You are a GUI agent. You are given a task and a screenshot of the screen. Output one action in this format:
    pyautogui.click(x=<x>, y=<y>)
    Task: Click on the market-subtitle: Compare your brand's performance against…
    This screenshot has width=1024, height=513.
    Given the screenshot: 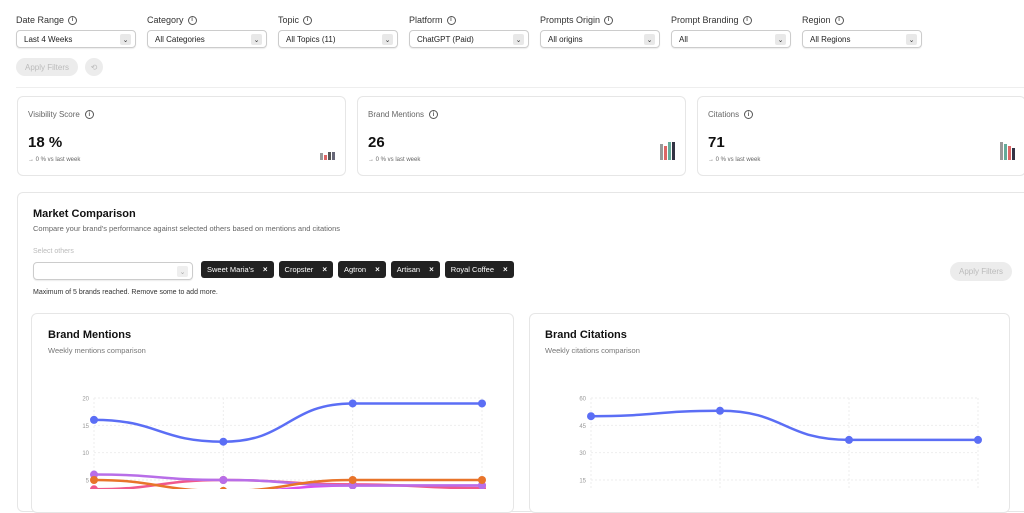 What is the action you would take?
    pyautogui.click(x=187, y=228)
    